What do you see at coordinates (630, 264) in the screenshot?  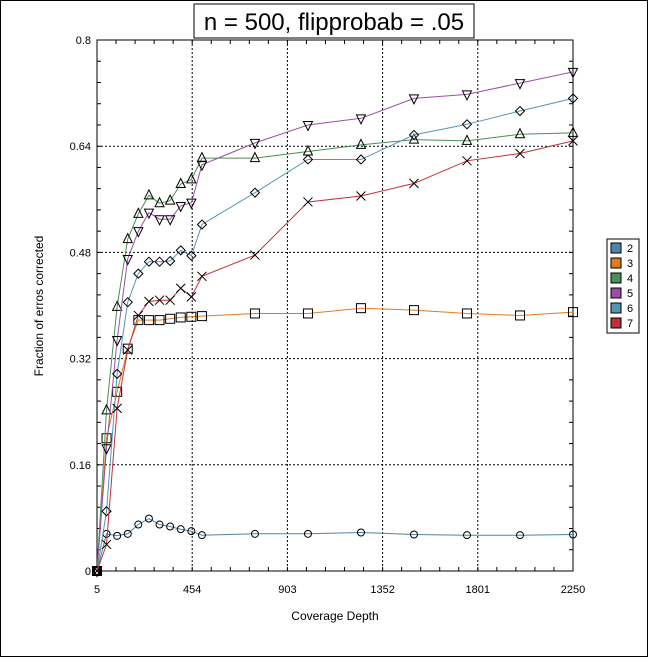 I see `legend-label: 3` at bounding box center [630, 264].